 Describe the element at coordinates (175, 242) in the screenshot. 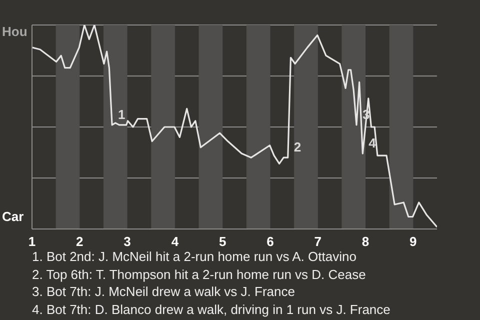

I see `x-tick-label: 4` at that location.